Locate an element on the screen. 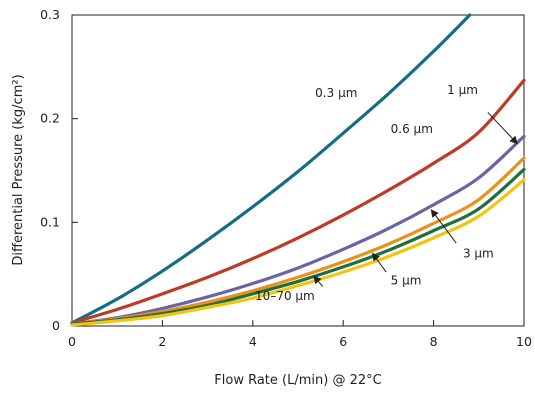 Image resolution: width=535 pixels, height=396 pixels. annotation-label: 10–70 µm is located at coordinates (285, 296).